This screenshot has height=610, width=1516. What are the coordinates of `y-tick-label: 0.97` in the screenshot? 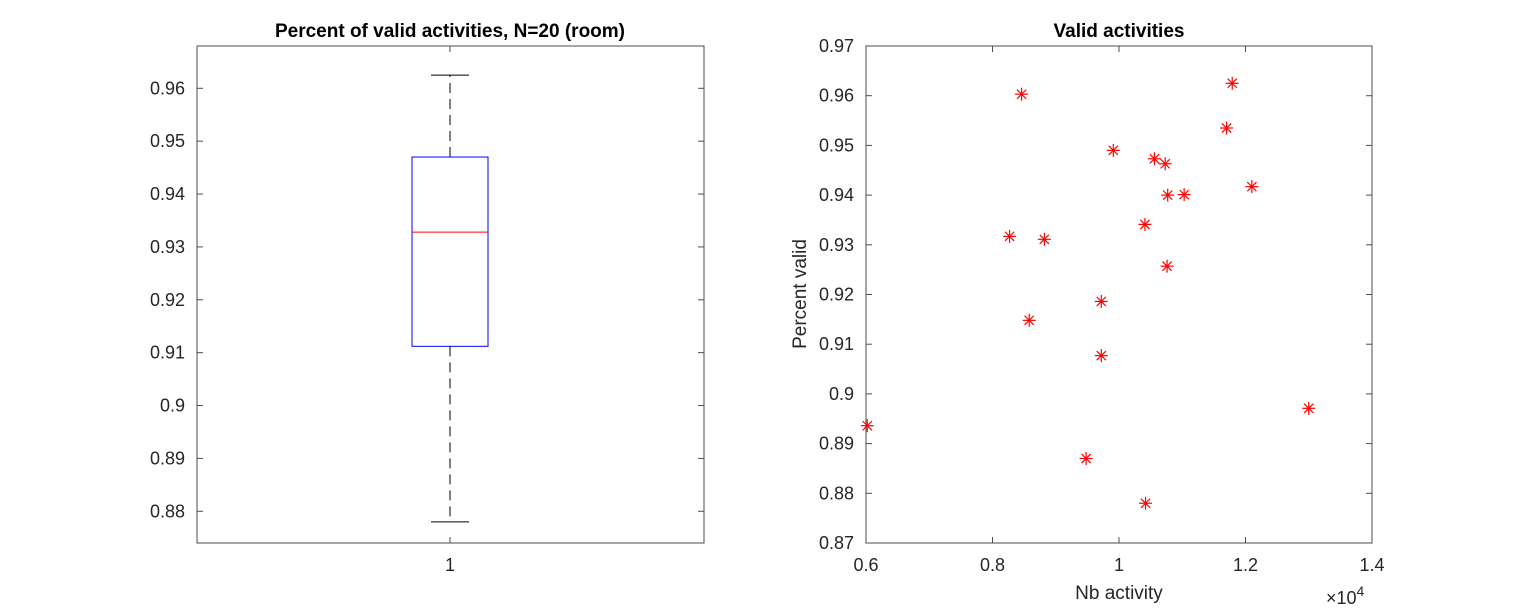 It's located at (836, 46).